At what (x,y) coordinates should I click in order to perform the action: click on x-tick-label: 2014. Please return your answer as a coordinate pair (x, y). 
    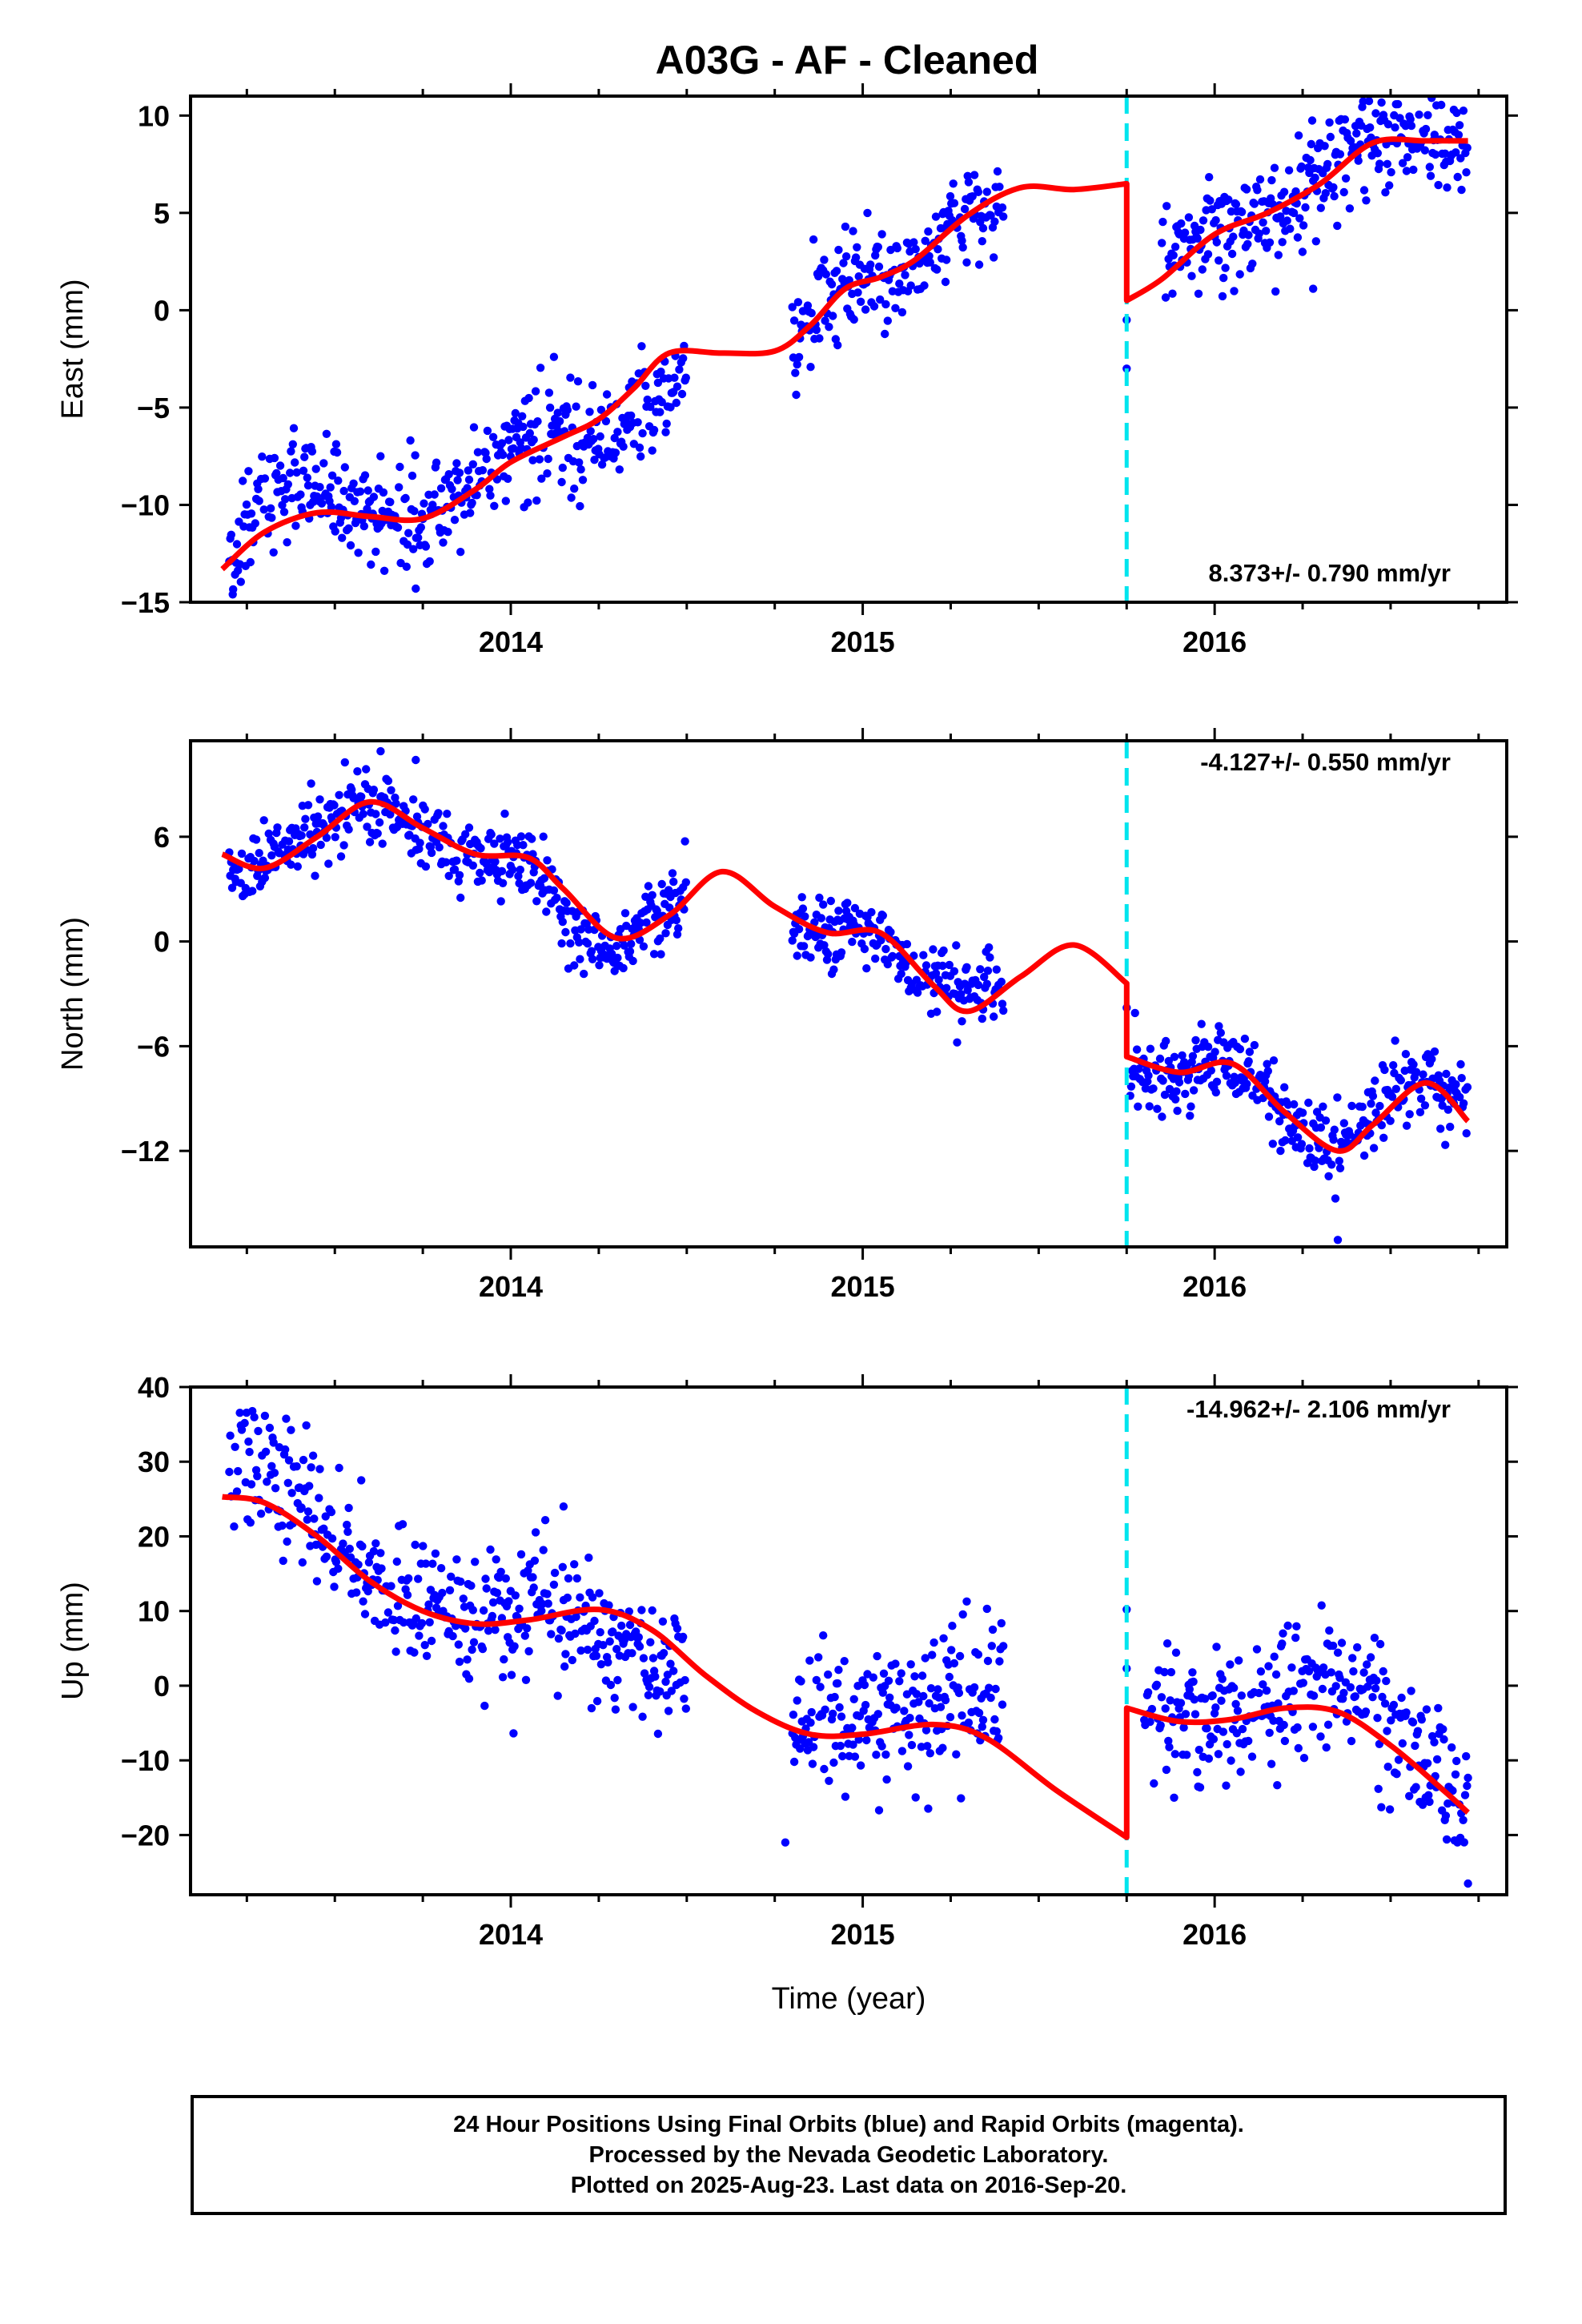
    Looking at the image, I should click on (511, 1934).